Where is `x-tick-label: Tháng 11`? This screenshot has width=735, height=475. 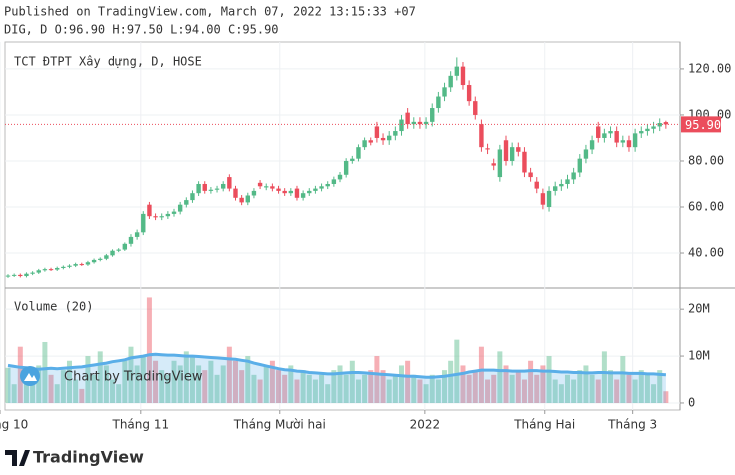 x-tick-label: Tháng 11 is located at coordinates (141, 425).